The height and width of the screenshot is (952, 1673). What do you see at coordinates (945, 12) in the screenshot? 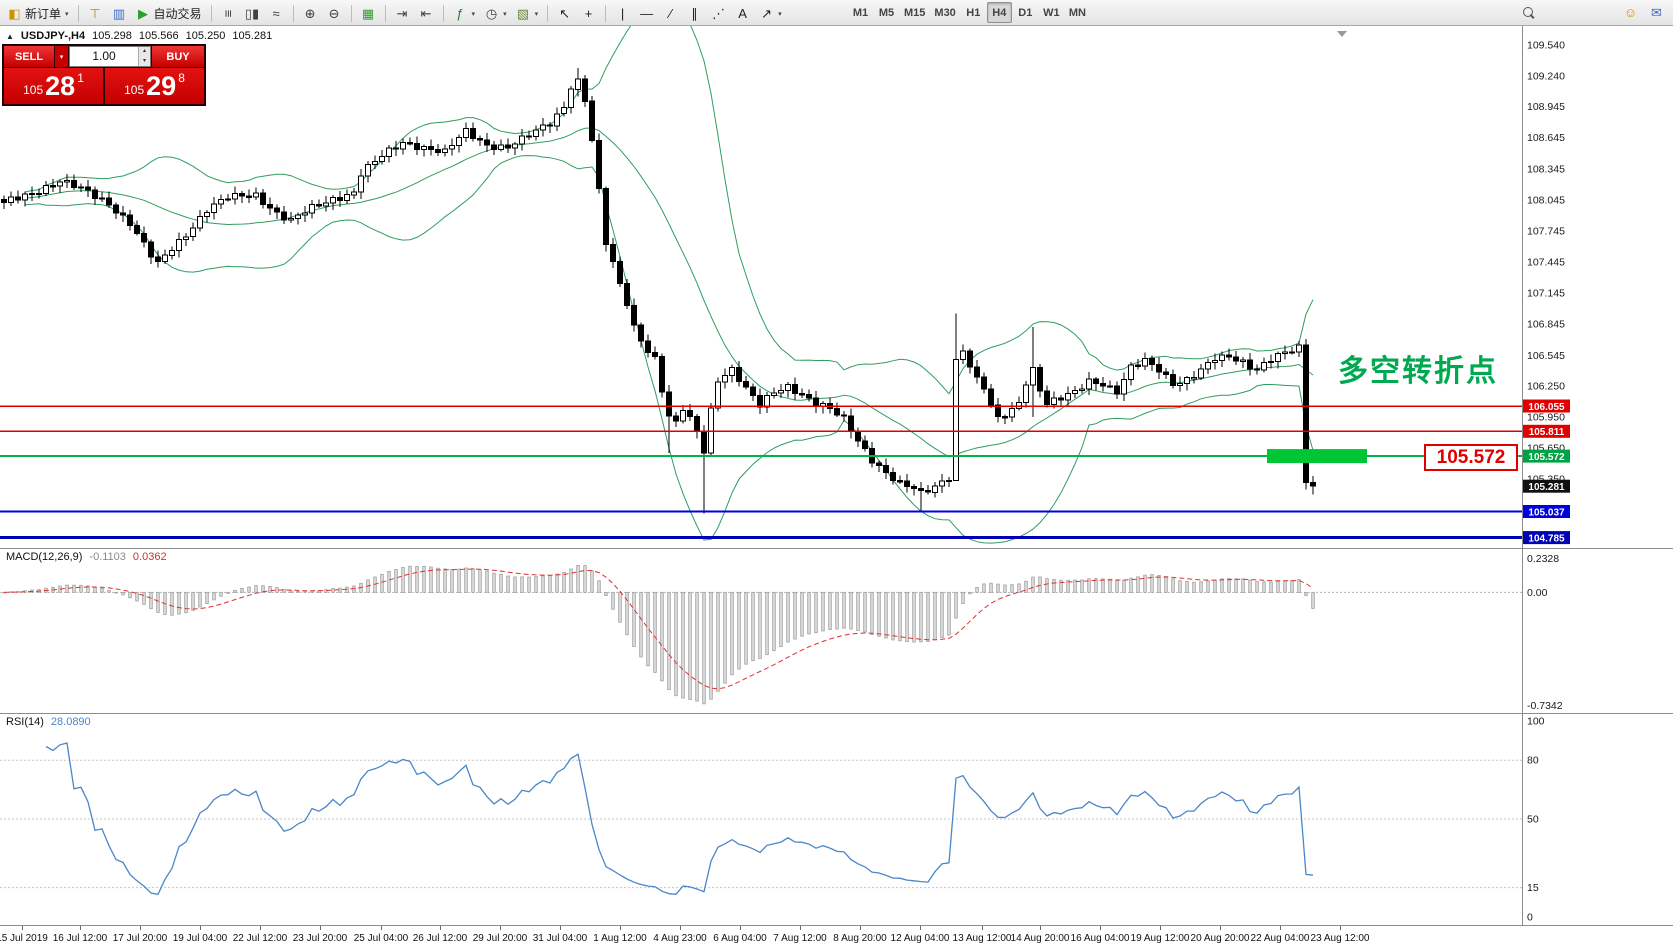
I see `timeframe-m30-button: M30` at bounding box center [945, 12].